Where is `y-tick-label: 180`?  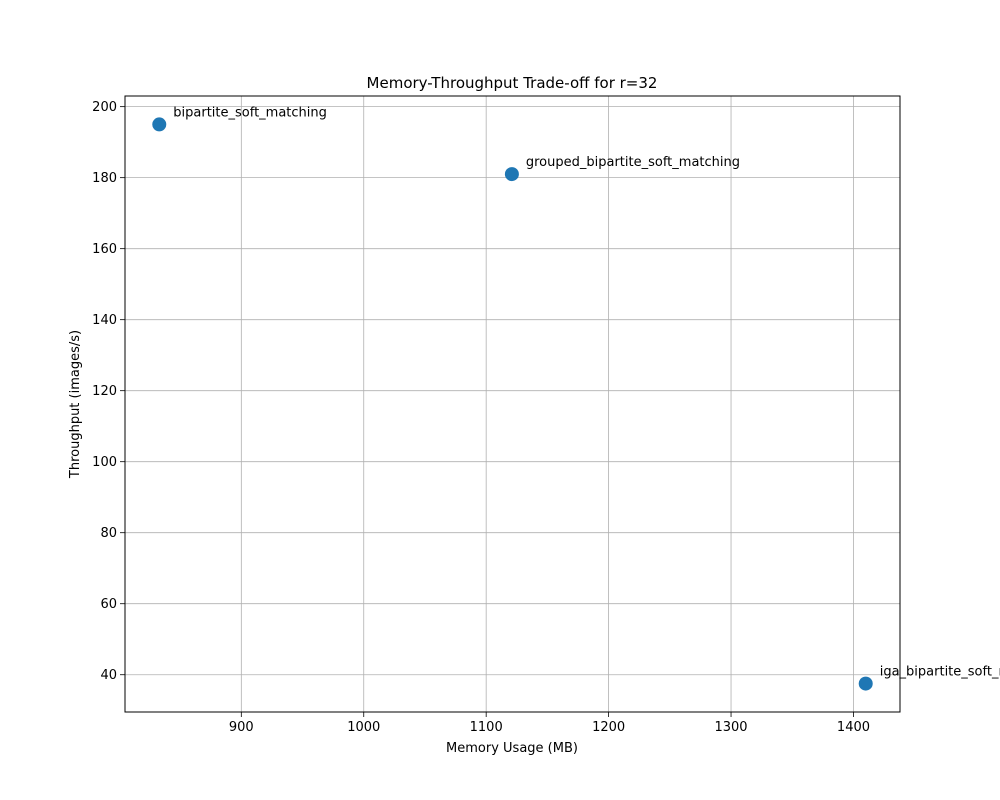
y-tick-label: 180 is located at coordinates (104, 178).